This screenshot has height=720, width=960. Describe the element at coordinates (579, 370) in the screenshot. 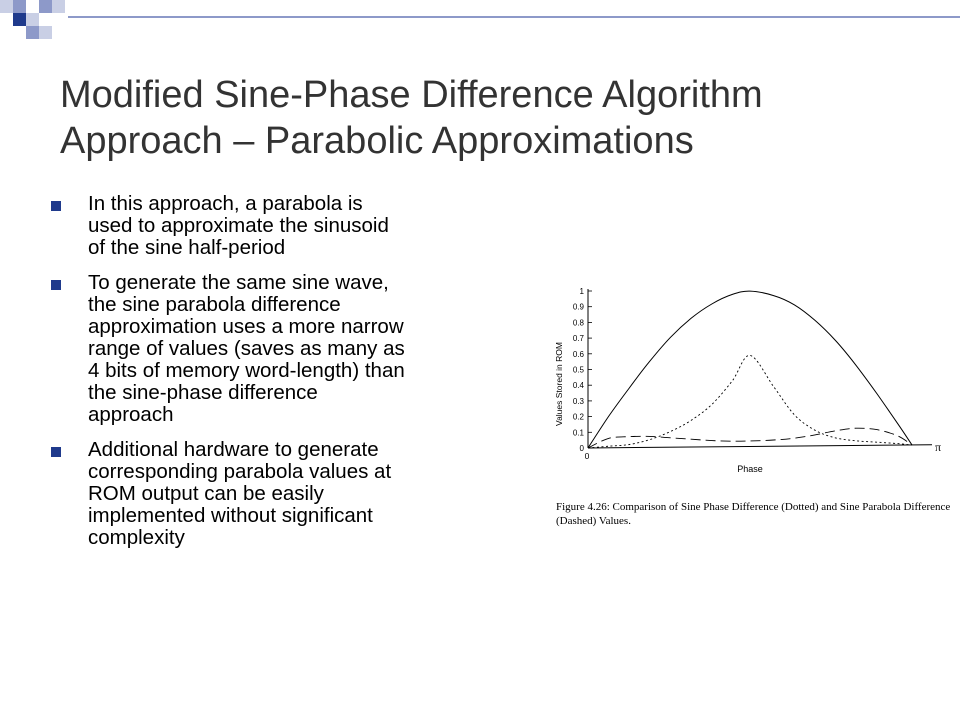

I see `y-tick-label: 0.5` at that location.